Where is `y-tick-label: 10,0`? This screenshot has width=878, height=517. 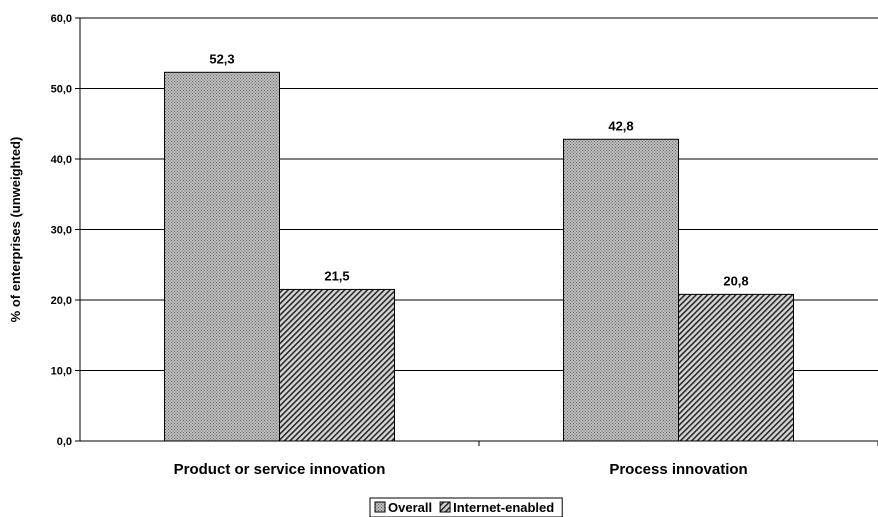 y-tick-label: 10,0 is located at coordinates (61, 372).